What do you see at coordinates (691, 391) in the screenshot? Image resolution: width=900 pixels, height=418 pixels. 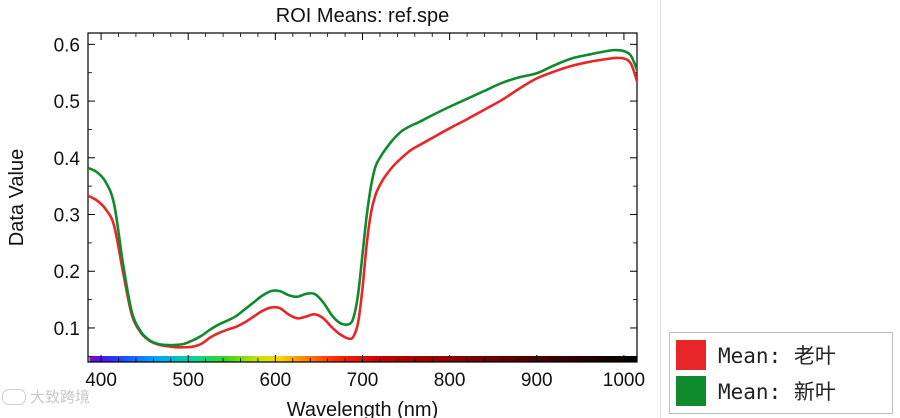 I see `legend-swatch-new-leaf` at bounding box center [691, 391].